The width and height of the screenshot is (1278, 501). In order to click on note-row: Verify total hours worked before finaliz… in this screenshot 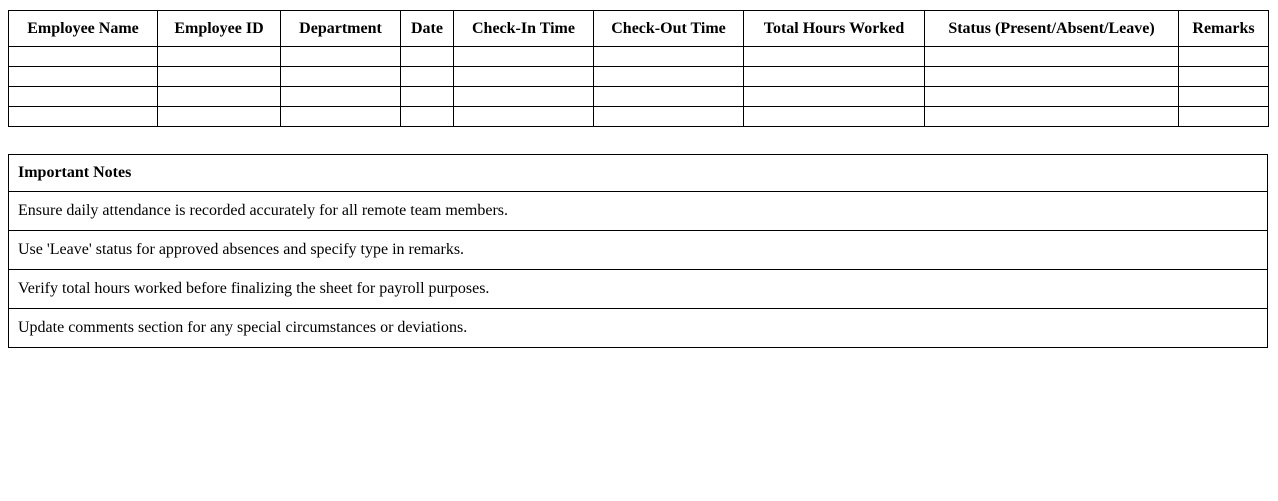, I will do `click(638, 289)`.